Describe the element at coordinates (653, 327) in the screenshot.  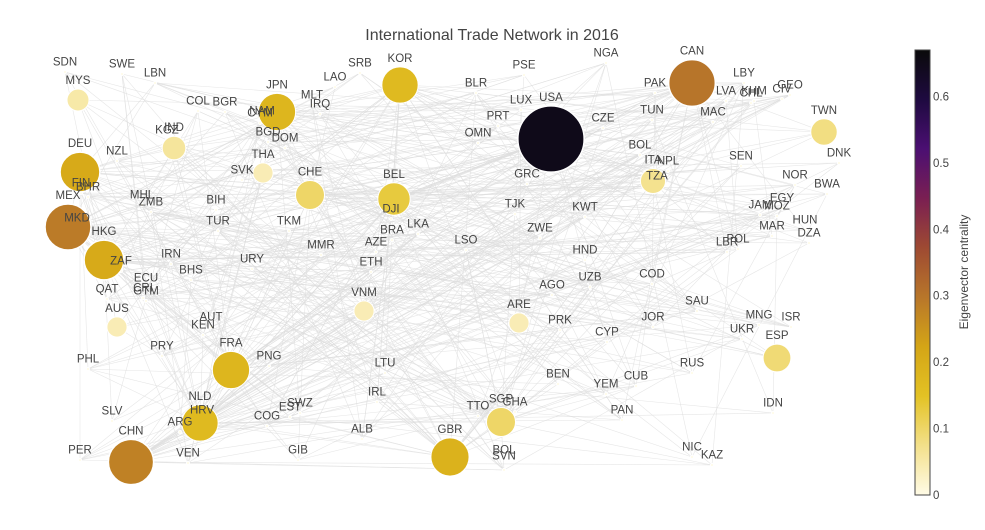
I see `node-jor` at that location.